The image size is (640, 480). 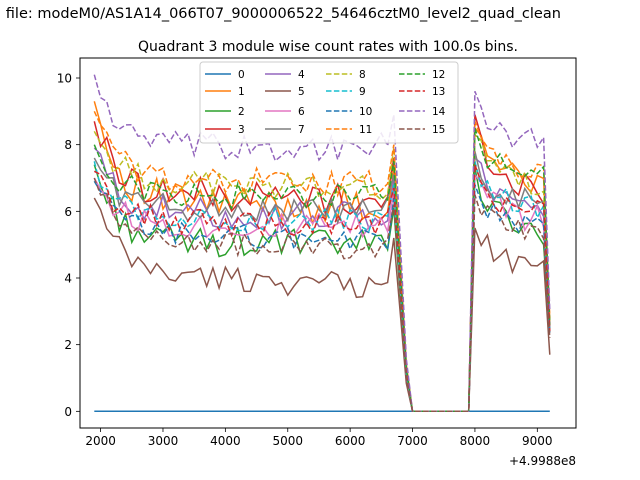 What do you see at coordinates (241, 92) in the screenshot?
I see `legend-label-1: 1` at bounding box center [241, 92].